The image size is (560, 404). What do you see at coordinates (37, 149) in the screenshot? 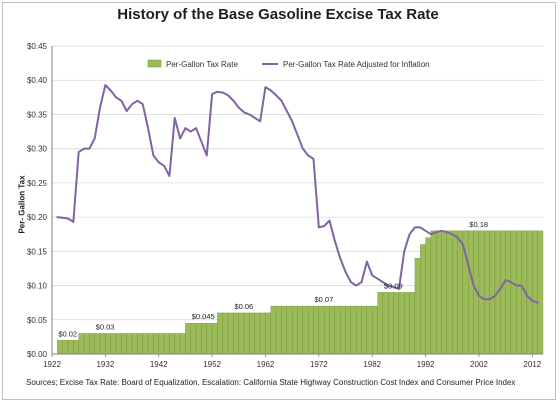
I see `y-tick-label: $0.30` at bounding box center [37, 149].